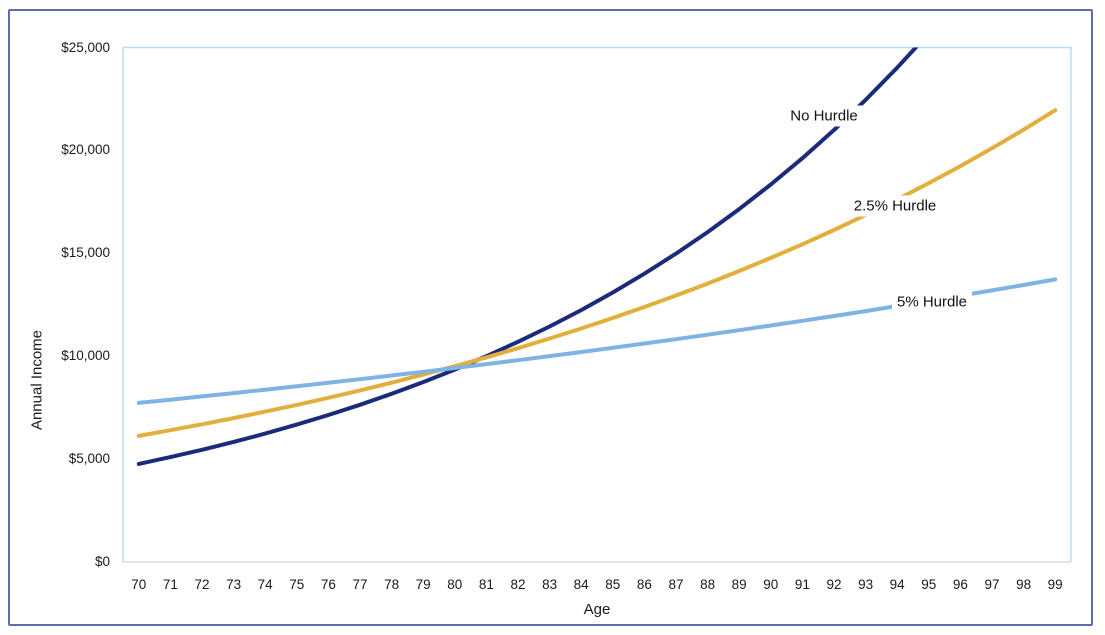  What do you see at coordinates (932, 302) in the screenshot?
I see `series-label-5-hurdle: 5% Hurdle` at bounding box center [932, 302].